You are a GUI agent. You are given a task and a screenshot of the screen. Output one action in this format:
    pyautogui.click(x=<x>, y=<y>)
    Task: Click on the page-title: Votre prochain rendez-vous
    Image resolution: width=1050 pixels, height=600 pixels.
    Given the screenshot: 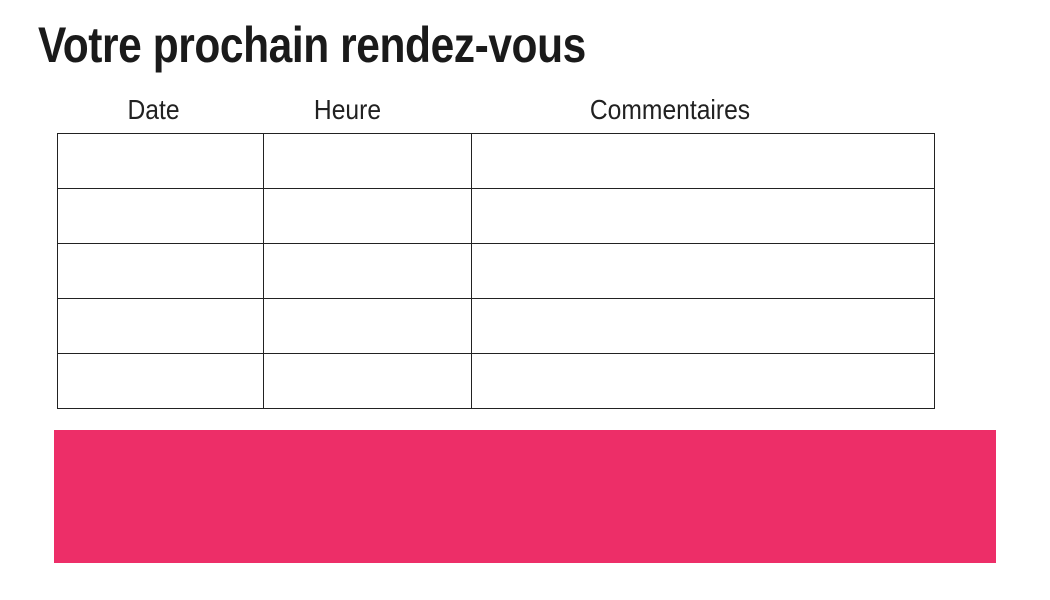 What is the action you would take?
    pyautogui.click(x=312, y=45)
    